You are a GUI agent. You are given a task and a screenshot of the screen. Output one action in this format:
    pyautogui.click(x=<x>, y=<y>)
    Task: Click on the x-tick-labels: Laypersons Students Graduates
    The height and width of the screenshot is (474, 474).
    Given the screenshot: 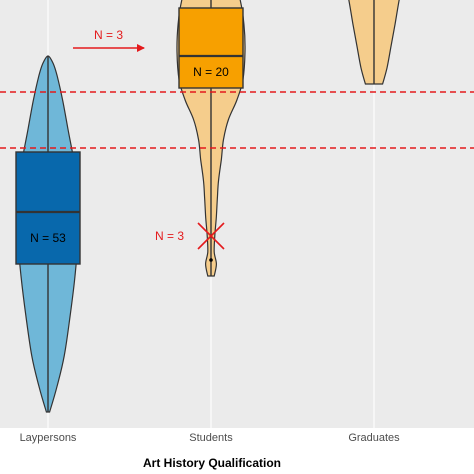 What is the action you would take?
    pyautogui.click(x=210, y=438)
    